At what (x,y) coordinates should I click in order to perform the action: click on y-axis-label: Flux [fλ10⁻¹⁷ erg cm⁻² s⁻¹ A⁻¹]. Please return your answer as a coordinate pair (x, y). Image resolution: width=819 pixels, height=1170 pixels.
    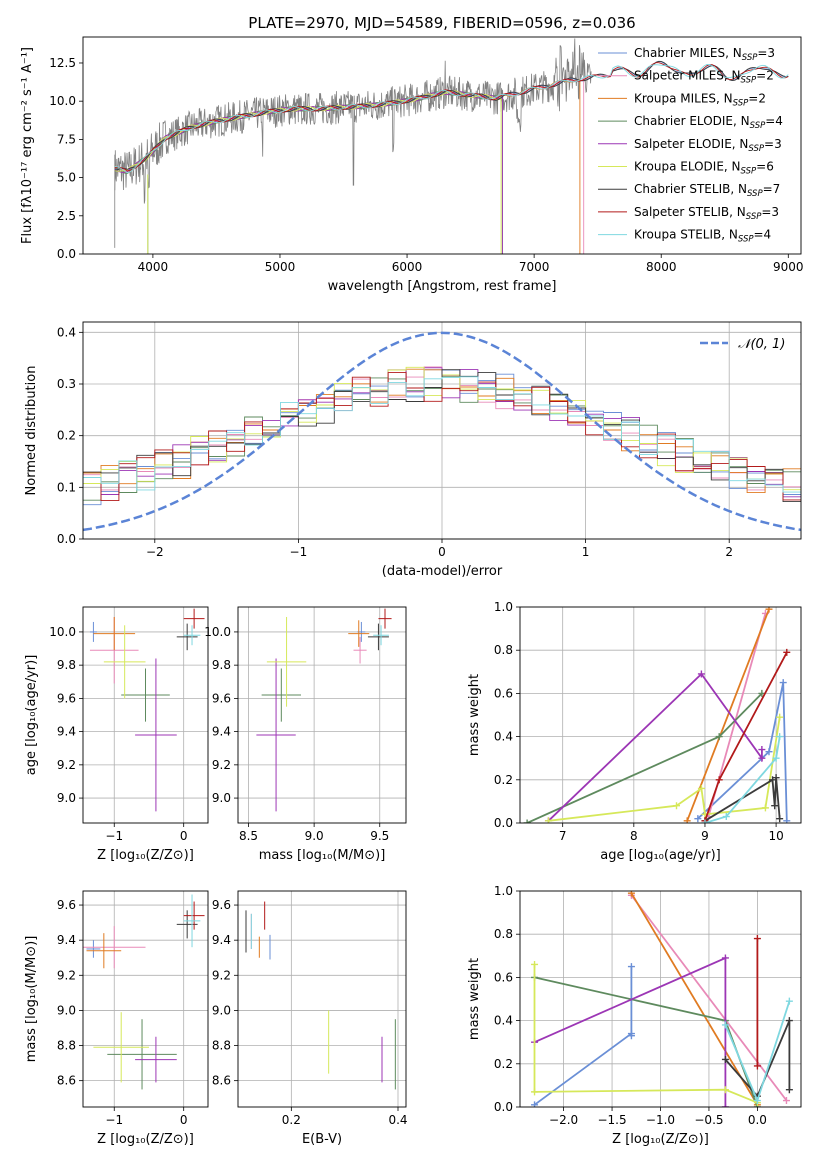
    Looking at the image, I should click on (27, 145).